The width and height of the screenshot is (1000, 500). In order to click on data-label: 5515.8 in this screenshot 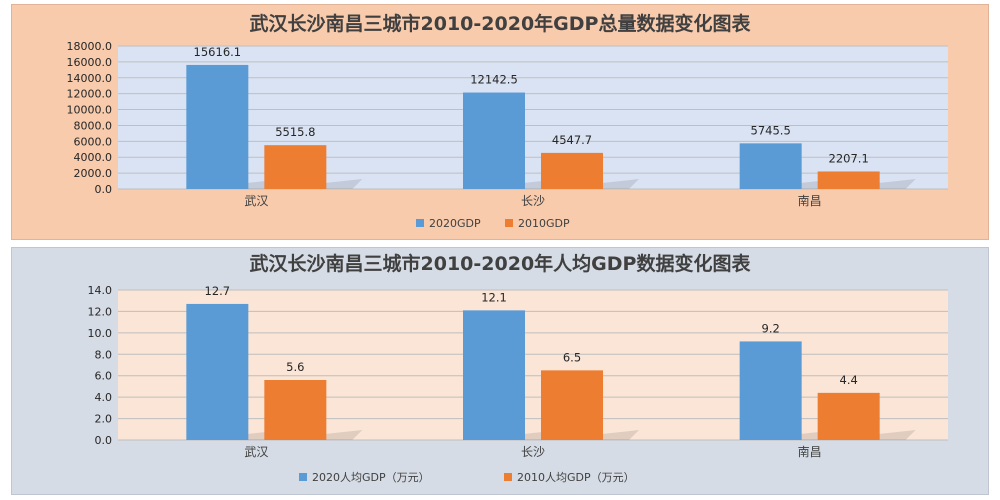, I will do `click(295, 132)`.